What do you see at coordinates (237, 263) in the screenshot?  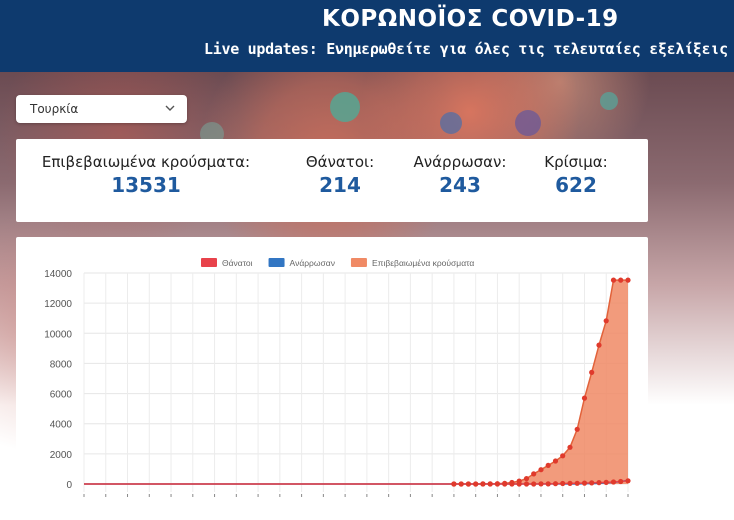 I see `legend-label: Θάνατοι` at bounding box center [237, 263].